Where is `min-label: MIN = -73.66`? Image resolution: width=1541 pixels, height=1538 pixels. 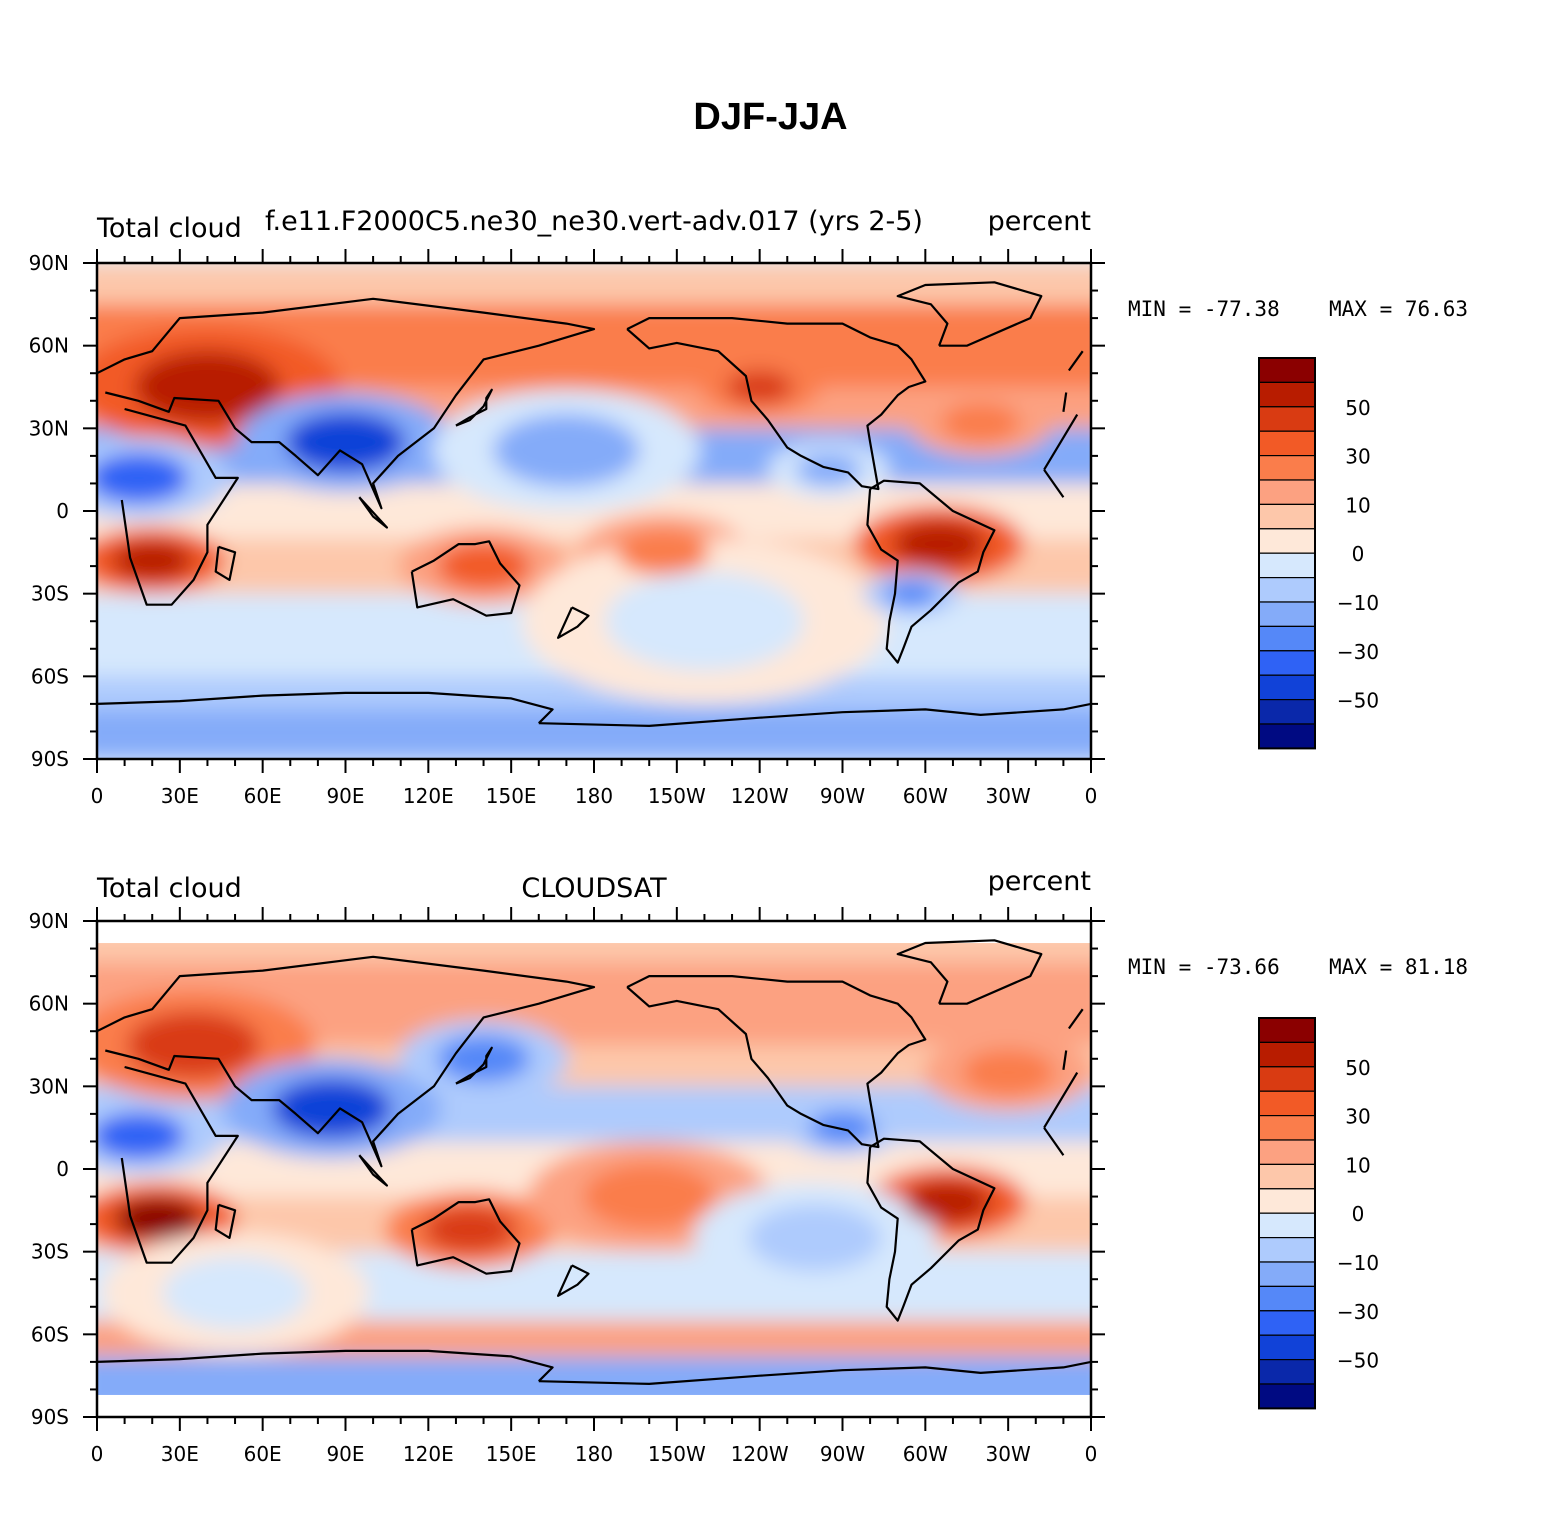
min-label: MIN = -73.66 is located at coordinates (1204, 967).